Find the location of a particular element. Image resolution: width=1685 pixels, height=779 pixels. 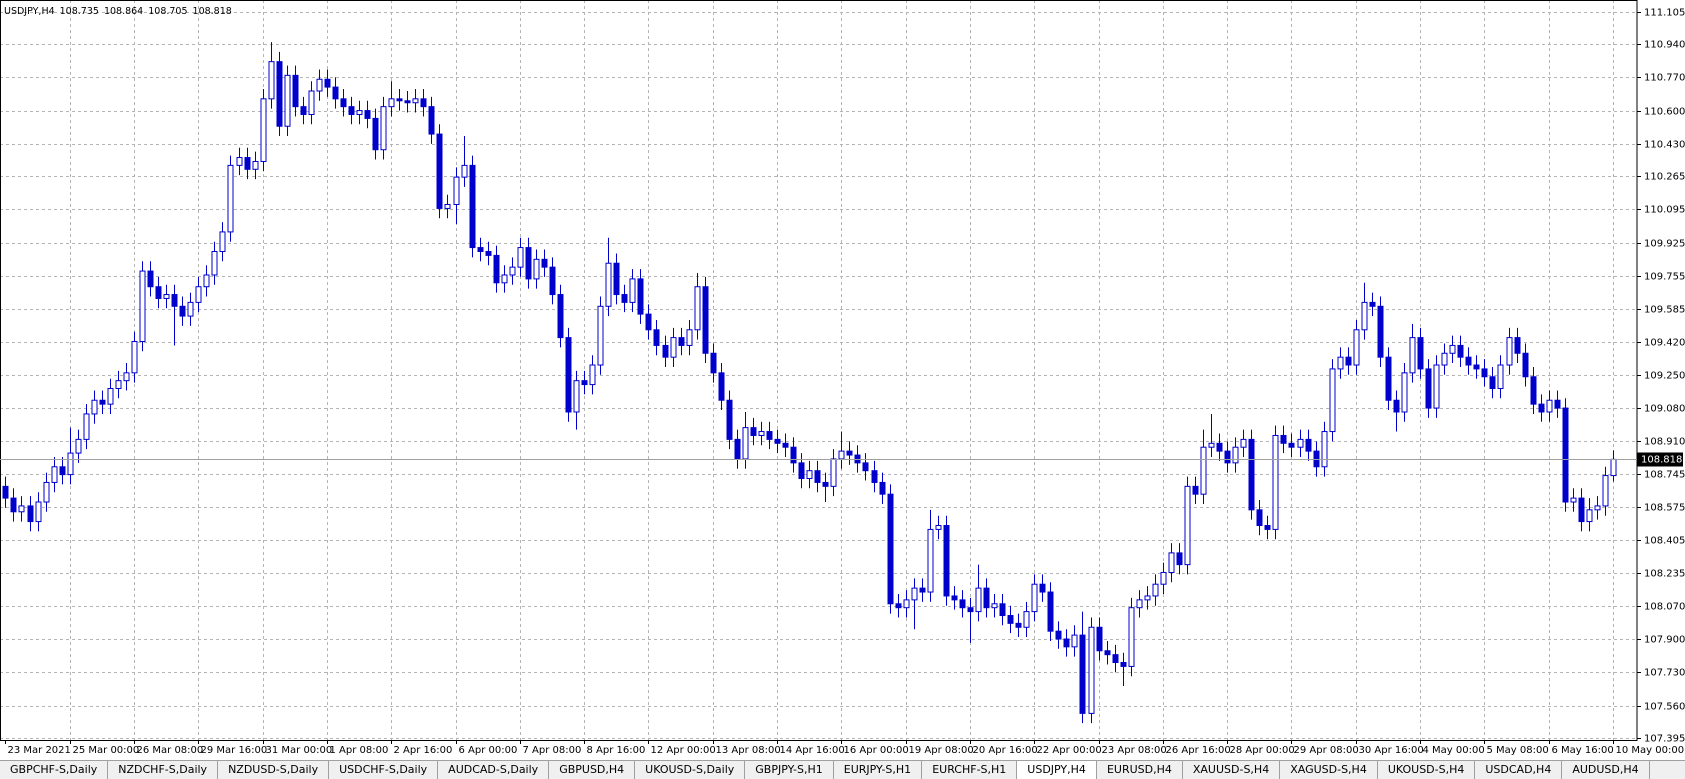

y-tick-label: 108.070 is located at coordinates (1664, 607).